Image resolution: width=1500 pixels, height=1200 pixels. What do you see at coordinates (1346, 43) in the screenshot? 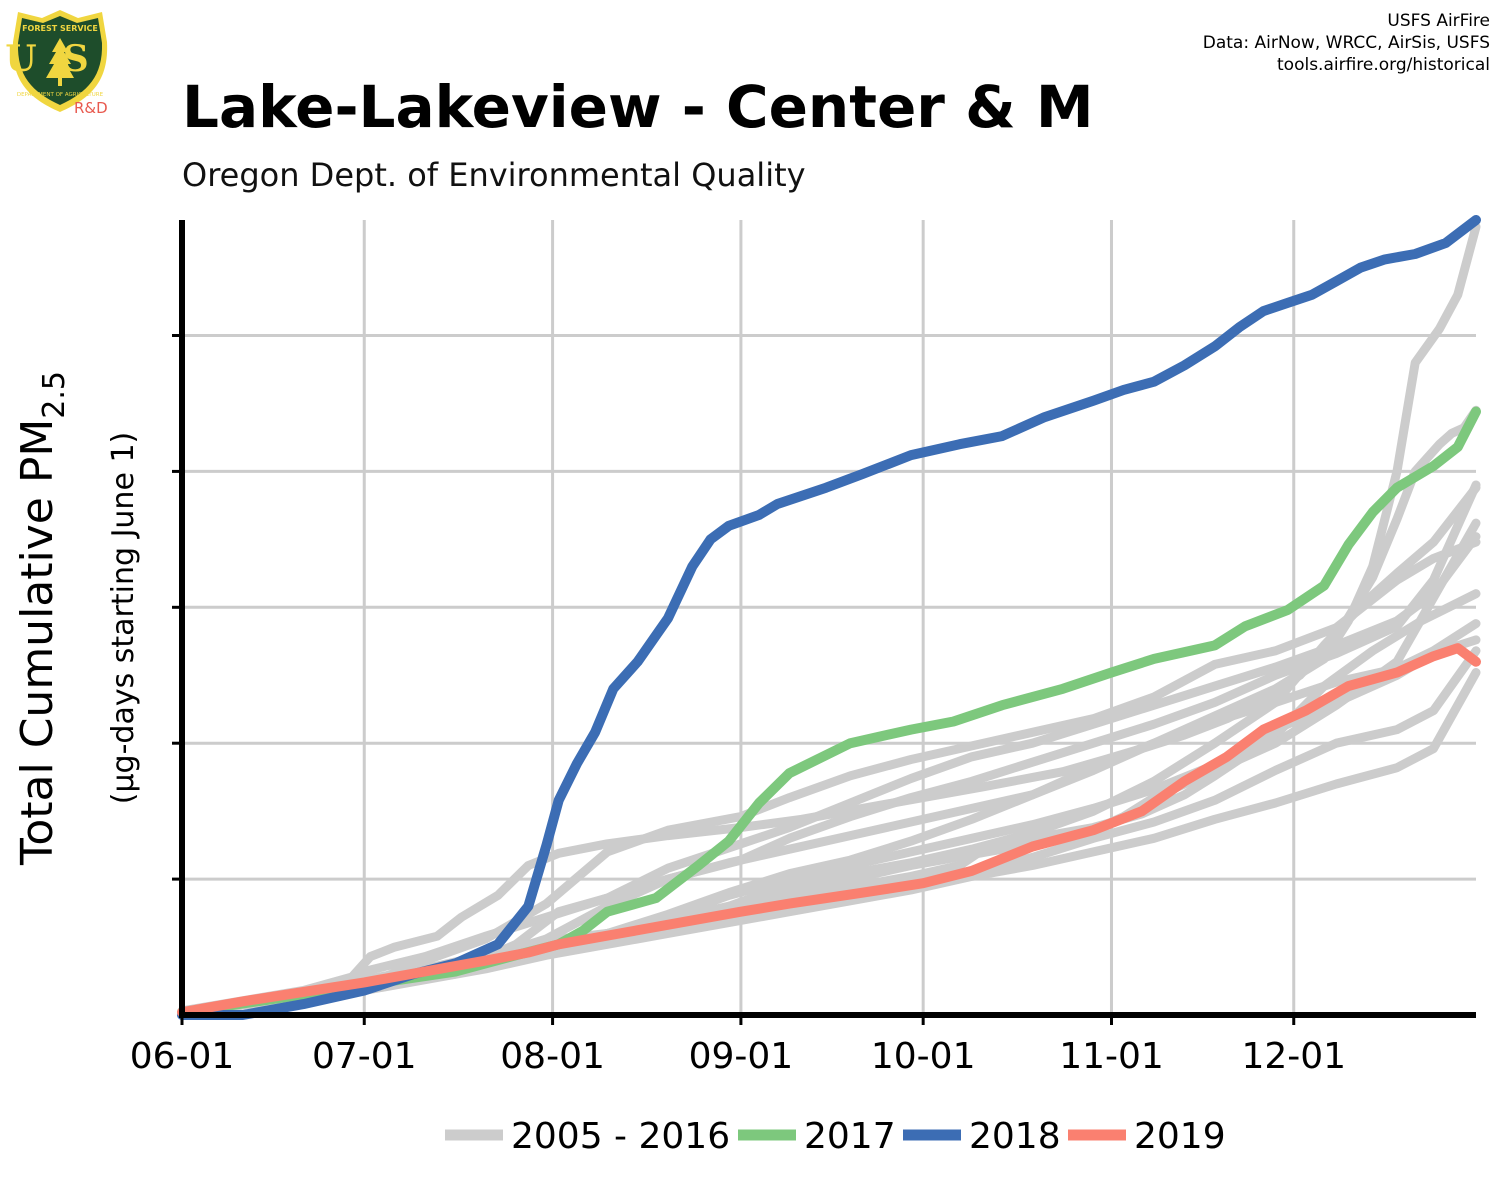
I see `credit-line-2: Data: AirNow, WRCC, AirSis, USFS` at bounding box center [1346, 43].